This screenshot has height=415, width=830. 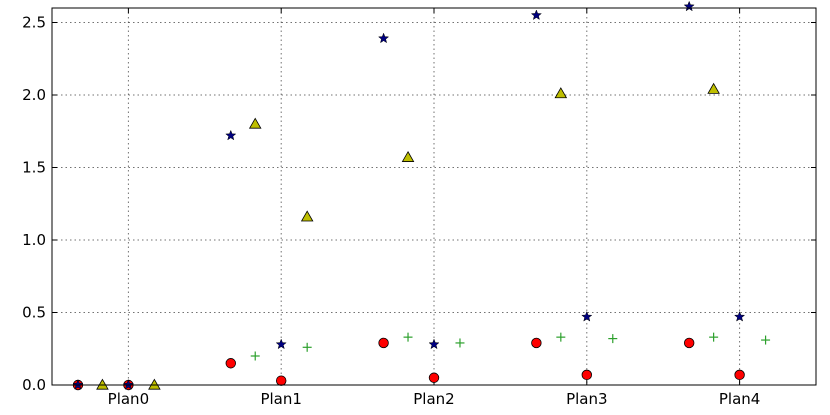 I want to click on x-tick-label: Plan3, so click(x=586, y=399).